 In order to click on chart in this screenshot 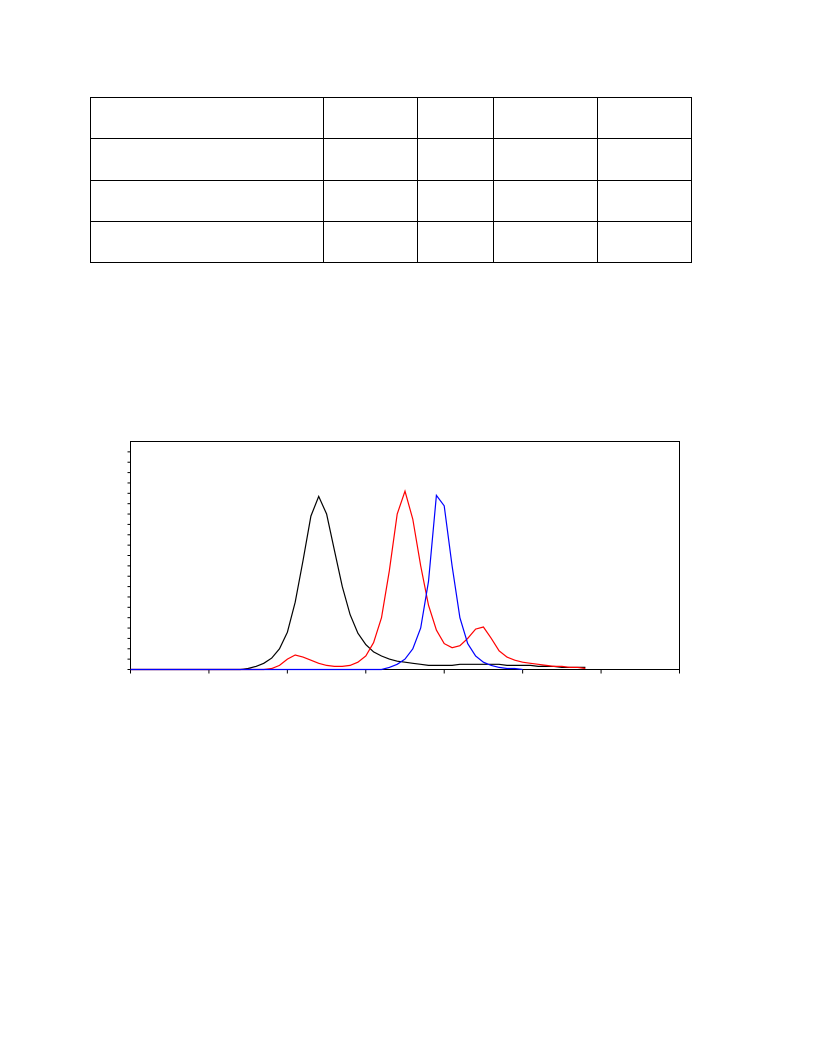, I will do `click(403, 562)`.